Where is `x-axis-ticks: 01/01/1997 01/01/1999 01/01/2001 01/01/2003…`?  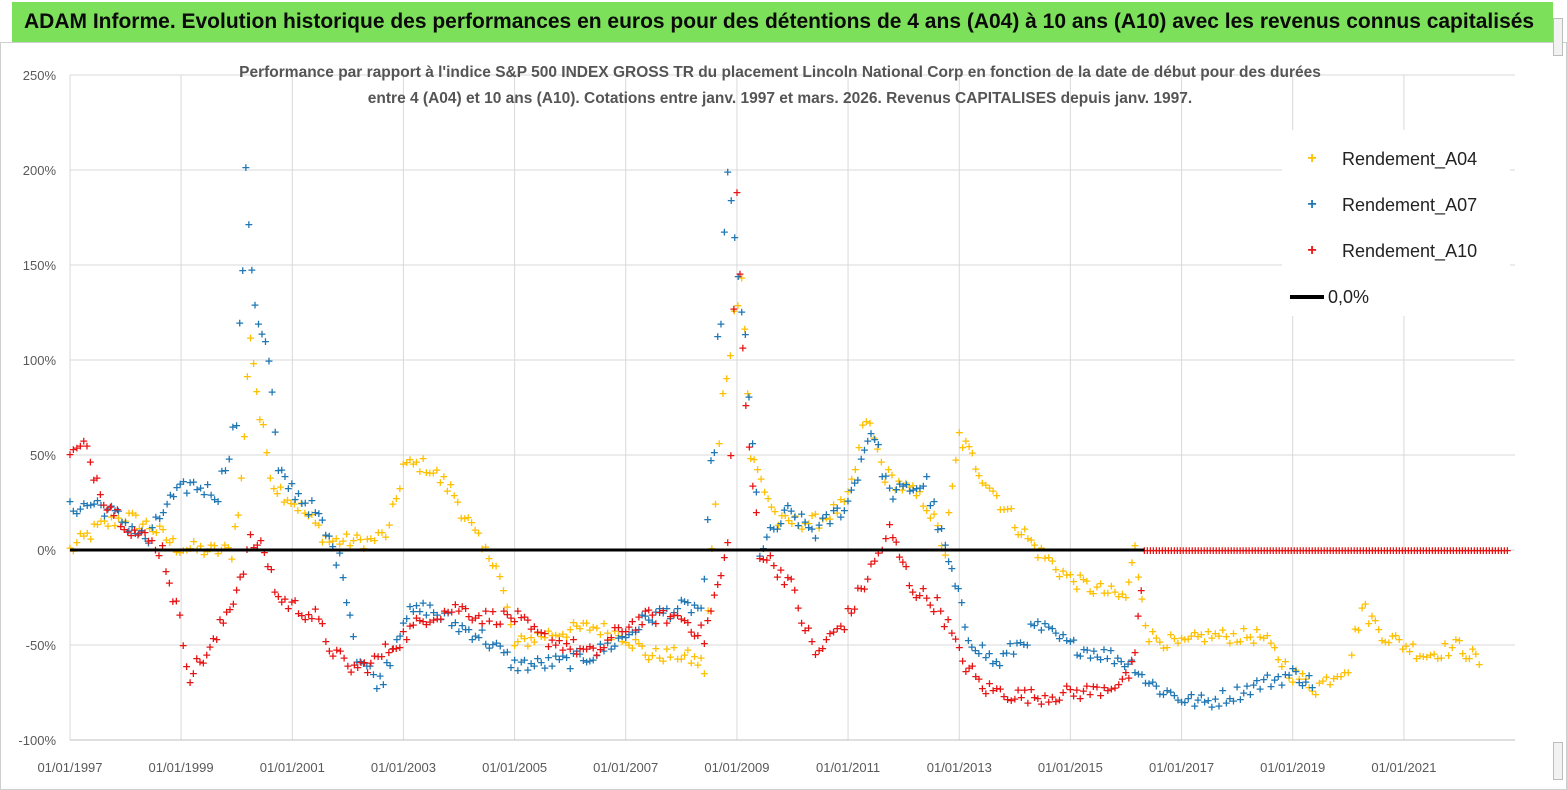
x-axis-ticks: 01/01/1997 01/01/1999 01/01/2001 01/01/2003… is located at coordinates (736, 767).